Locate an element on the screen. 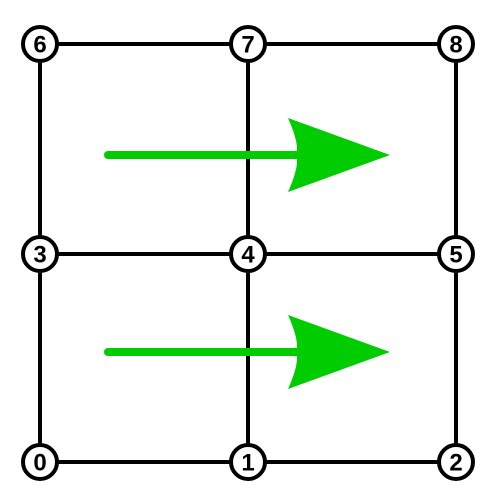 Image resolution: width=500 pixels, height=500 pixels. node-7: 7 is located at coordinates (248, 44).